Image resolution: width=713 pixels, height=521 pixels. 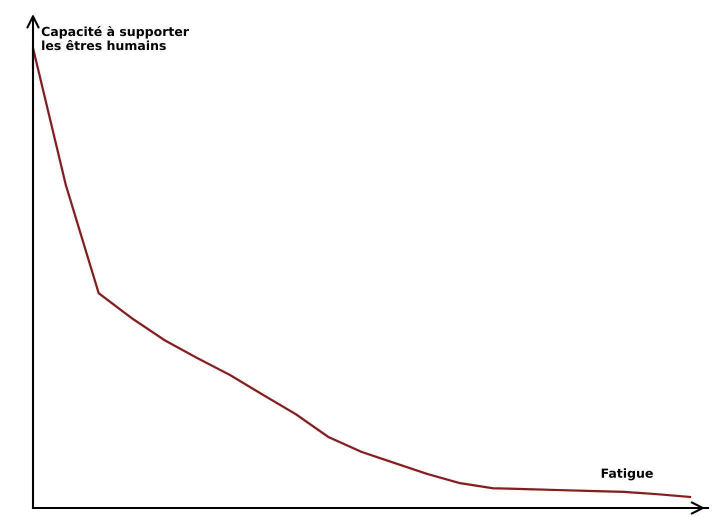 What do you see at coordinates (627, 474) in the screenshot?
I see `x-axis-title: Fatigue` at bounding box center [627, 474].